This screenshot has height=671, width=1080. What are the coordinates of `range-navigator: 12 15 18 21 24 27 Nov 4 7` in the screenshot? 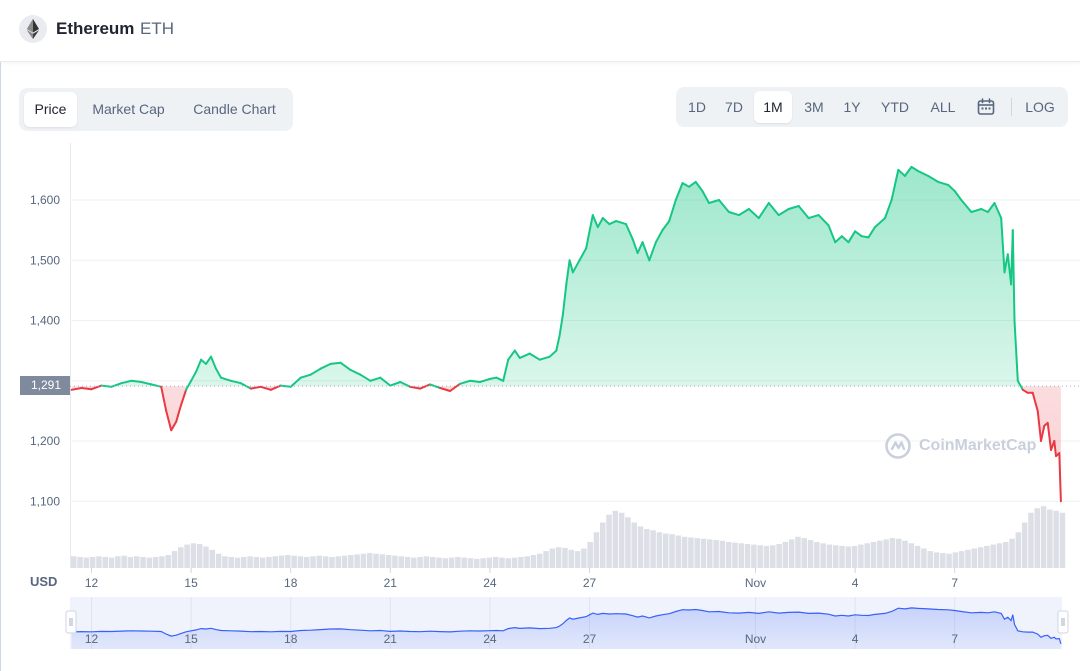 It's located at (567, 623).